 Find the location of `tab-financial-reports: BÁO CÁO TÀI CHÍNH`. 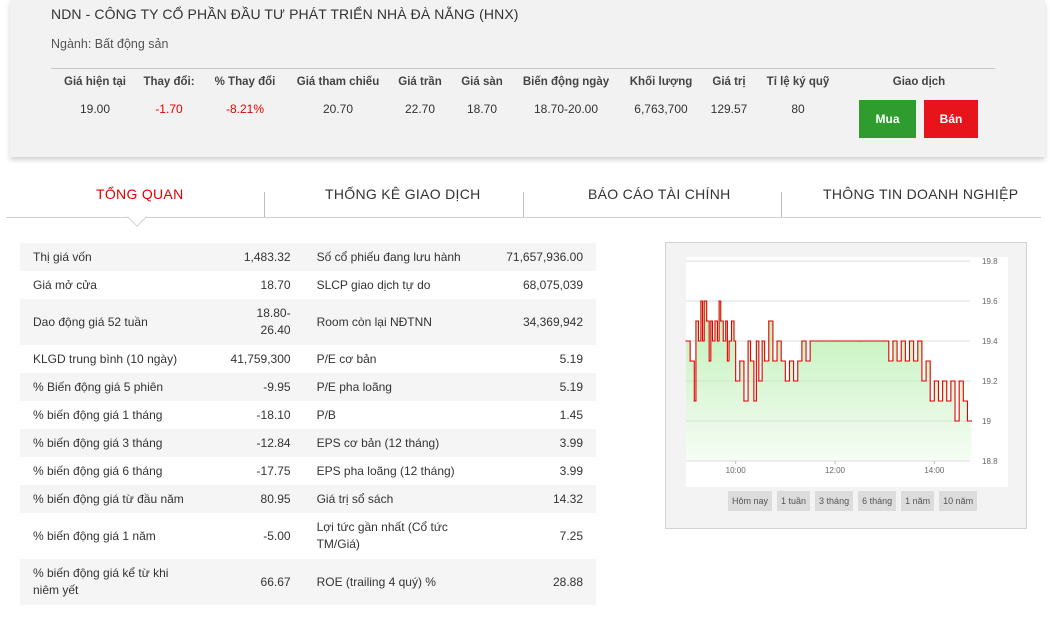

tab-financial-reports: BÁO CÁO TÀI CHÍNH is located at coordinates (659, 194).